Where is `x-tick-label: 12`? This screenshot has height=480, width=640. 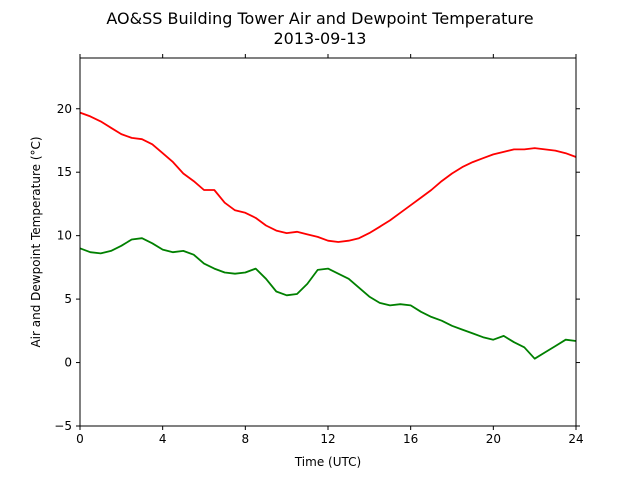
x-tick-label: 12 is located at coordinates (327, 439).